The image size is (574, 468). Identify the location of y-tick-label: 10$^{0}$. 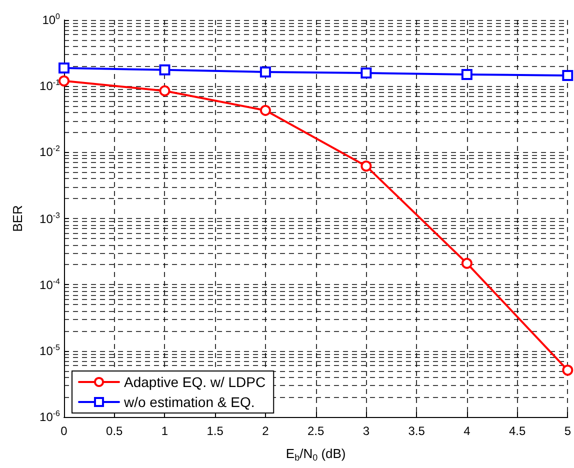
(51, 20).